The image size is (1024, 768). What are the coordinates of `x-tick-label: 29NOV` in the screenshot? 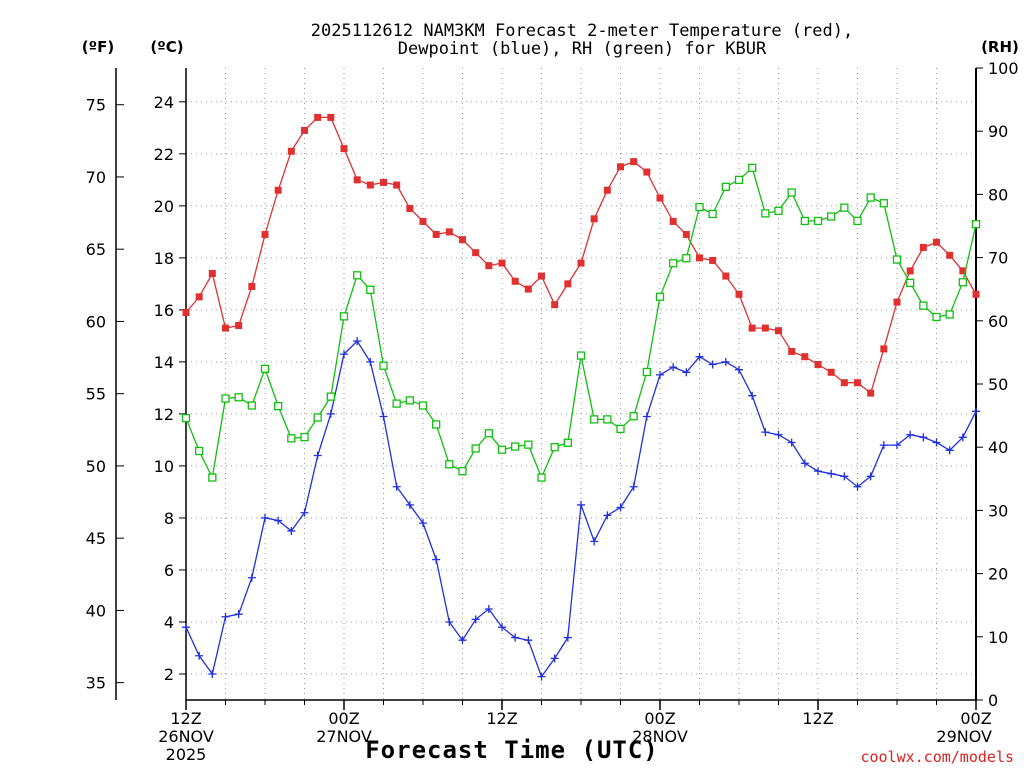 It's located at (964, 736).